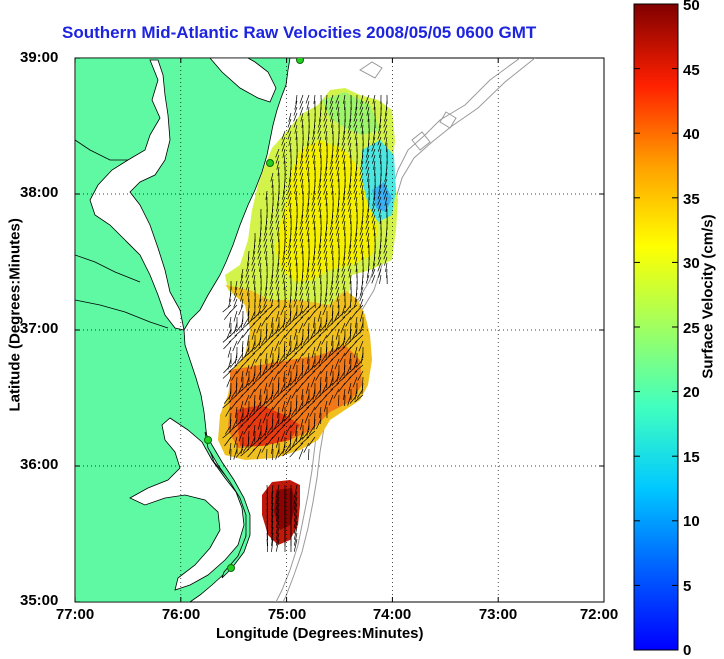 The width and height of the screenshot is (724, 659). What do you see at coordinates (392, 614) in the screenshot?
I see `x-tick-label: 74:00` at bounding box center [392, 614].